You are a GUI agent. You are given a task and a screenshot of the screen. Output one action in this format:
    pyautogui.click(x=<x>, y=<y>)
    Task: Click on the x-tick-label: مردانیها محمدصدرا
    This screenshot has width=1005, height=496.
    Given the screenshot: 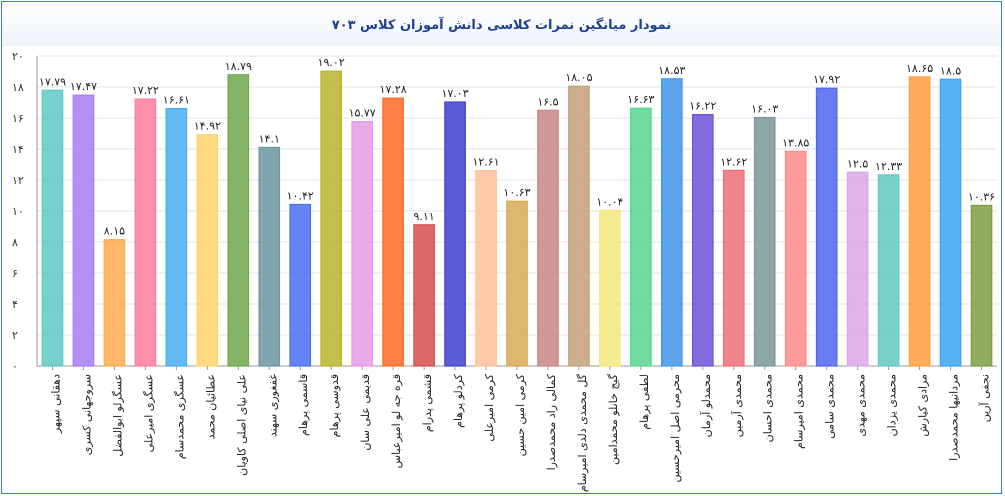 What is the action you would take?
    pyautogui.click(x=954, y=417)
    